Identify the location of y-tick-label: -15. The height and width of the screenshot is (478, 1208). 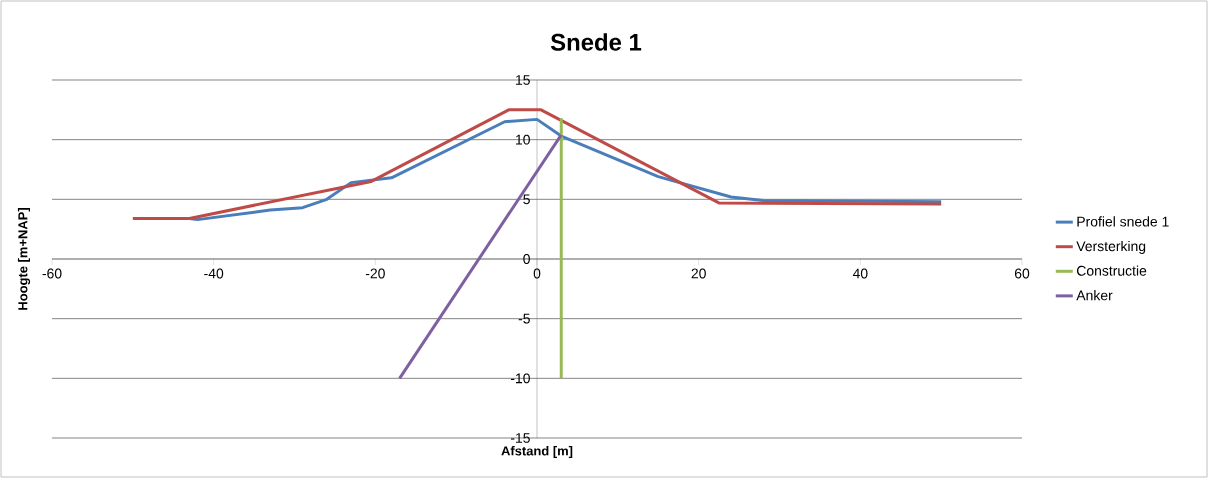
(520, 438).